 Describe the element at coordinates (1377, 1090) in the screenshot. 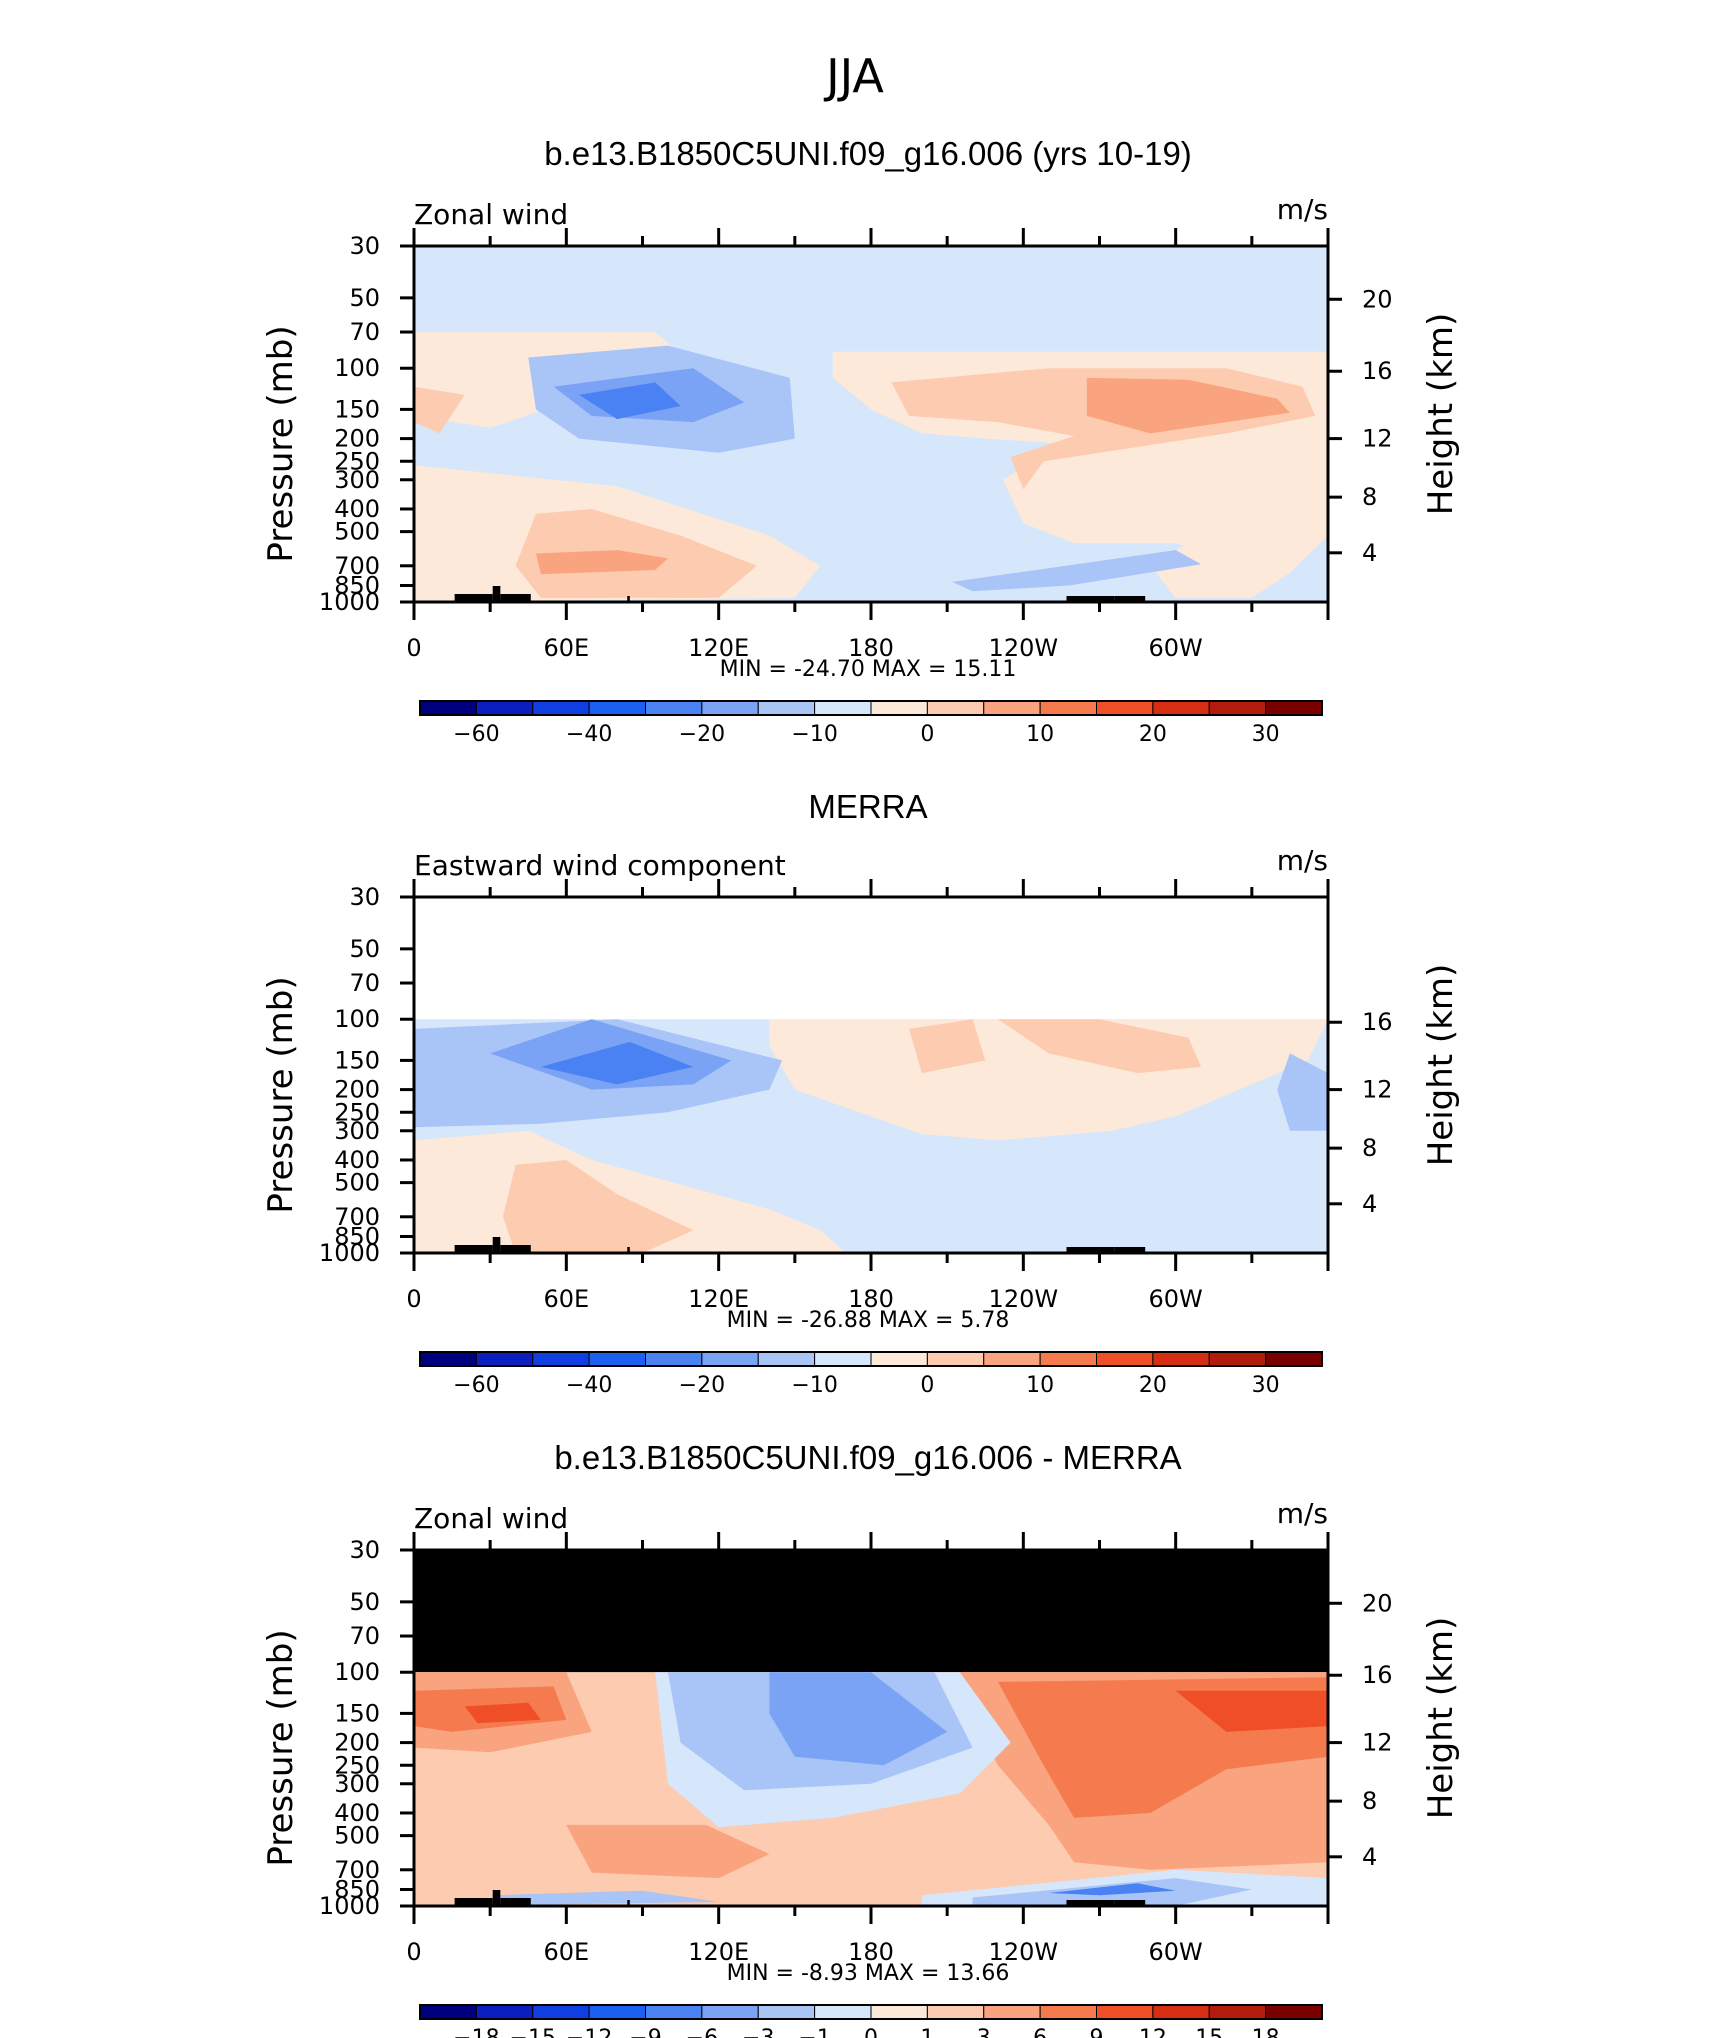

I see `y2-tick-label: 12` at that location.